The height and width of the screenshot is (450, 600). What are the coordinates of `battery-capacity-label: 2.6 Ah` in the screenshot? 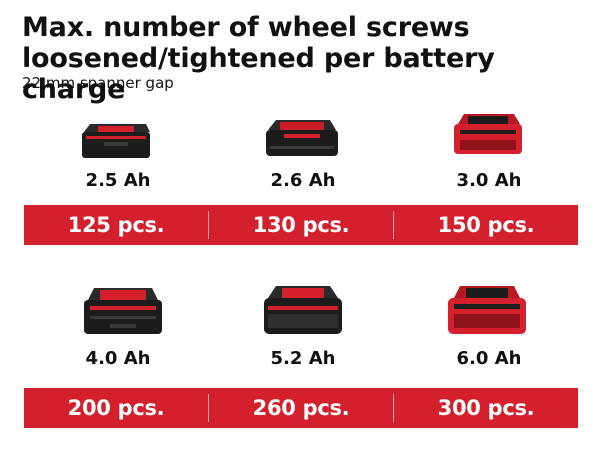 It's located at (303, 180).